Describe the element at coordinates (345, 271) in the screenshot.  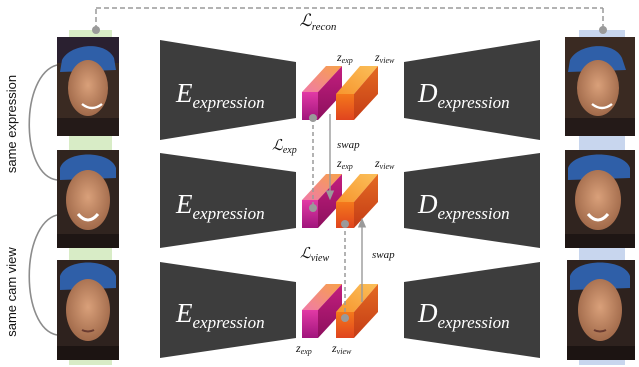
I see `view-loss-connection` at that location.